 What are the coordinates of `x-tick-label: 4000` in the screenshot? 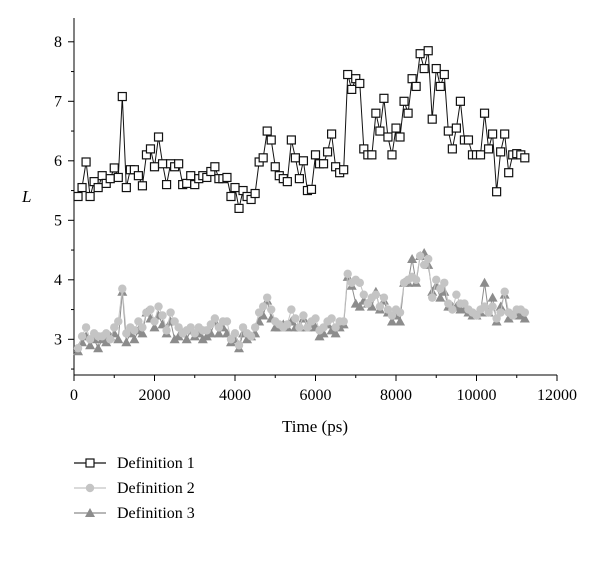 It's located at (235, 395).